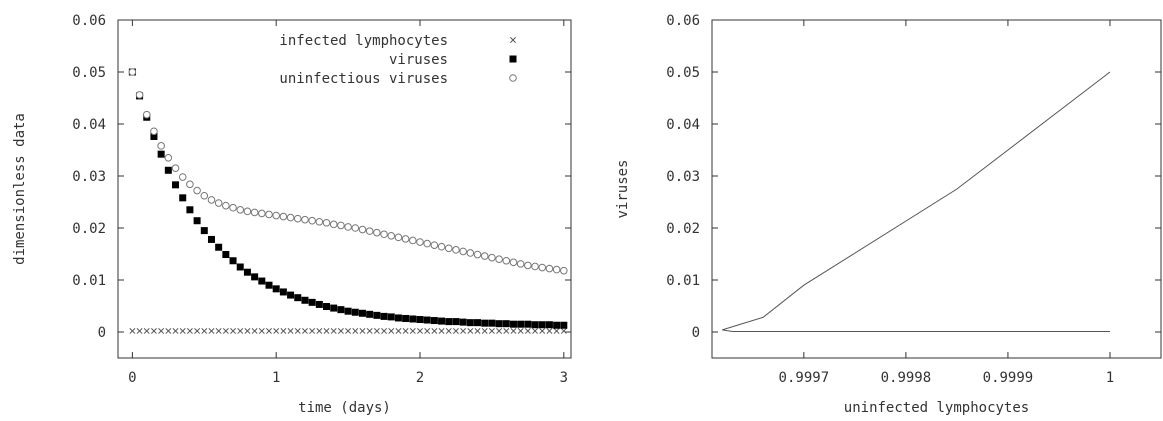 This screenshot has height=421, width=1163. What do you see at coordinates (102, 333) in the screenshot?
I see `y-tick-label: 0` at bounding box center [102, 333].